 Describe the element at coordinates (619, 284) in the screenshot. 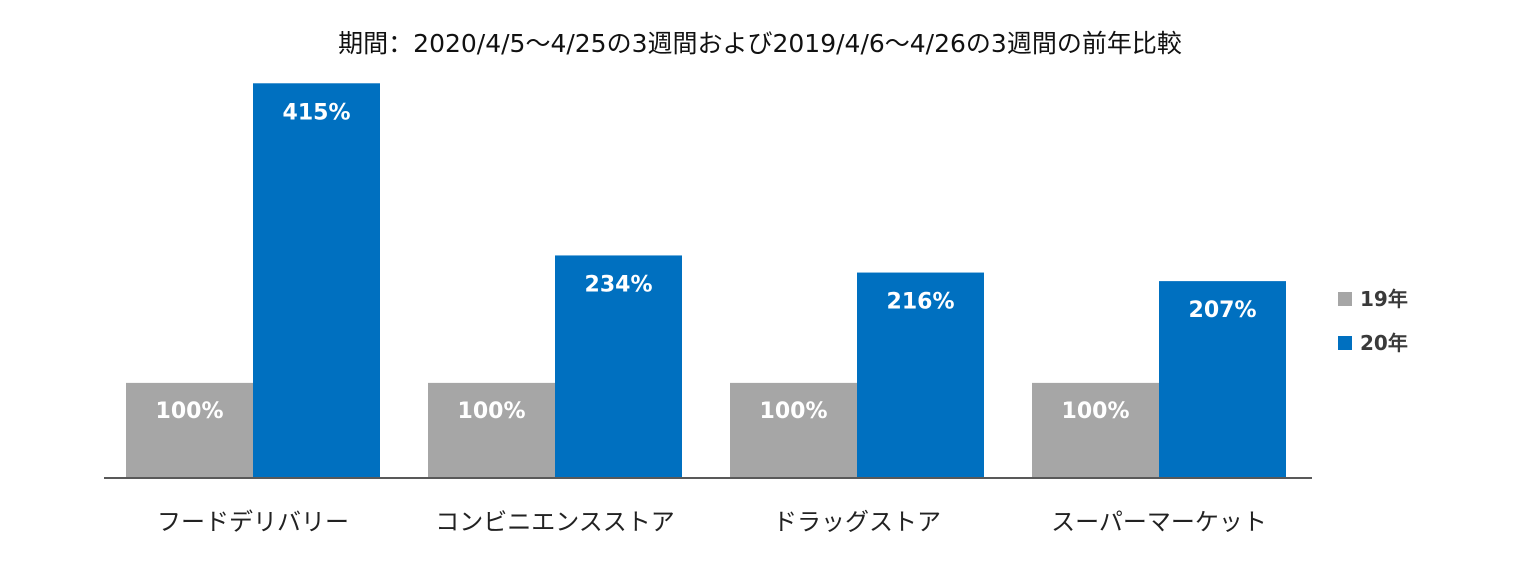

I see `bar-value-label: 234%` at that location.